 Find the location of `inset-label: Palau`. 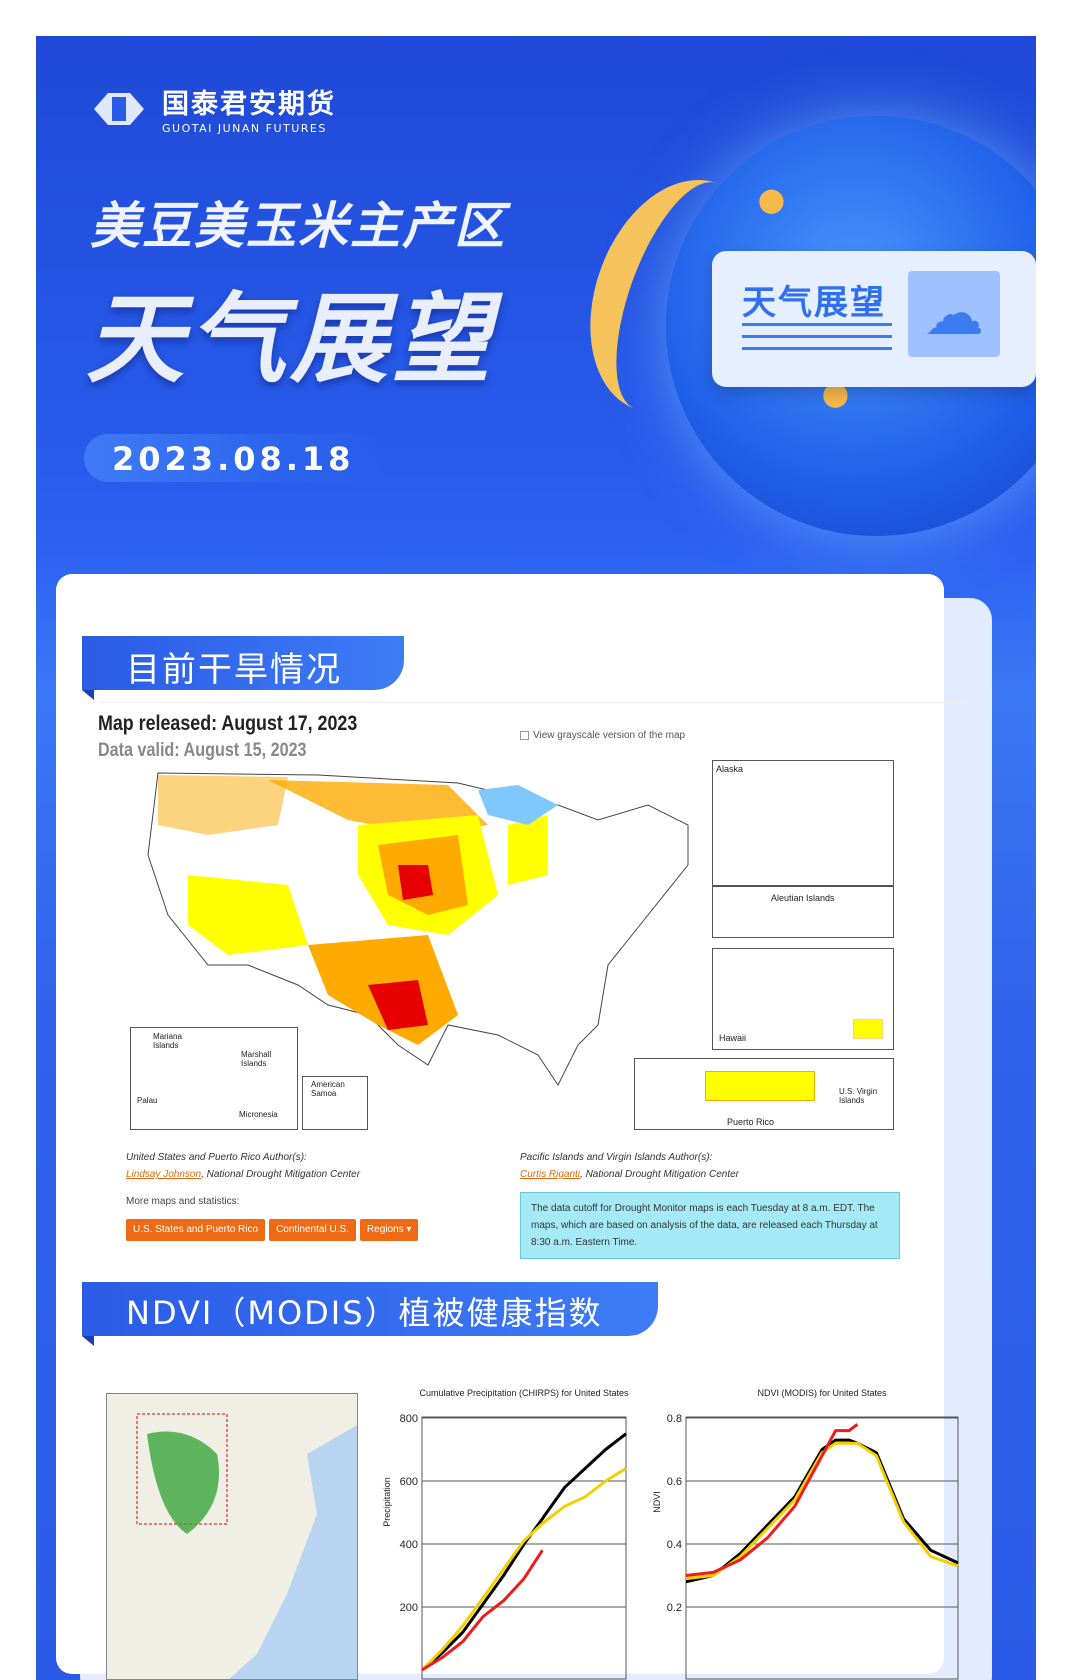

inset-label: Palau is located at coordinates (147, 1100).